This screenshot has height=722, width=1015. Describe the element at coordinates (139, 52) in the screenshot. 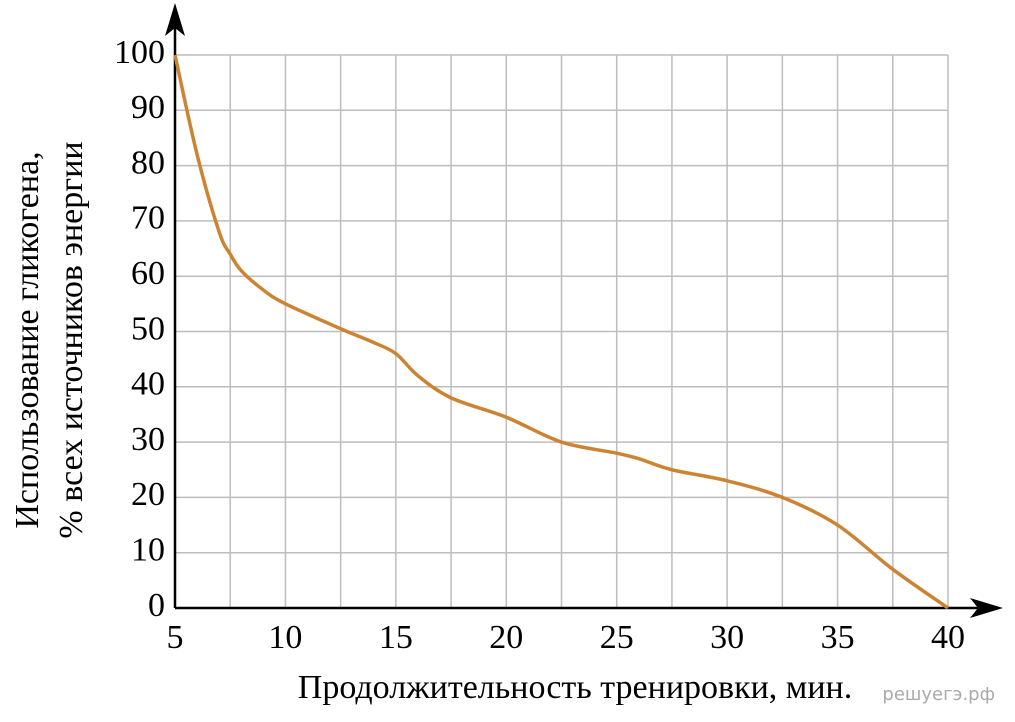

I see `y-tick-label: 100` at that location.